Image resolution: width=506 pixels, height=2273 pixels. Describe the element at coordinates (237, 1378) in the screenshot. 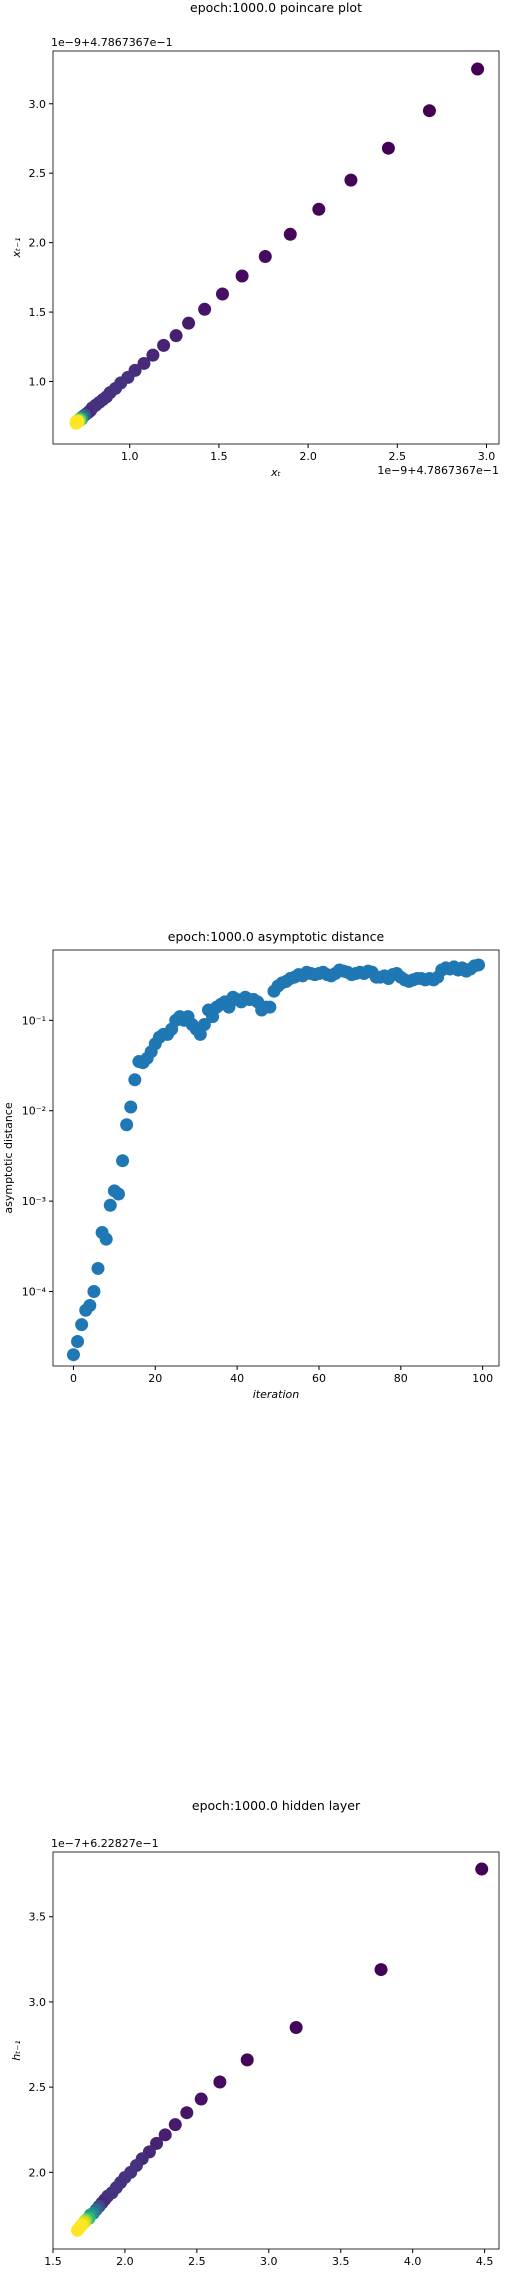

I see `x-tick-label: 40` at that location.